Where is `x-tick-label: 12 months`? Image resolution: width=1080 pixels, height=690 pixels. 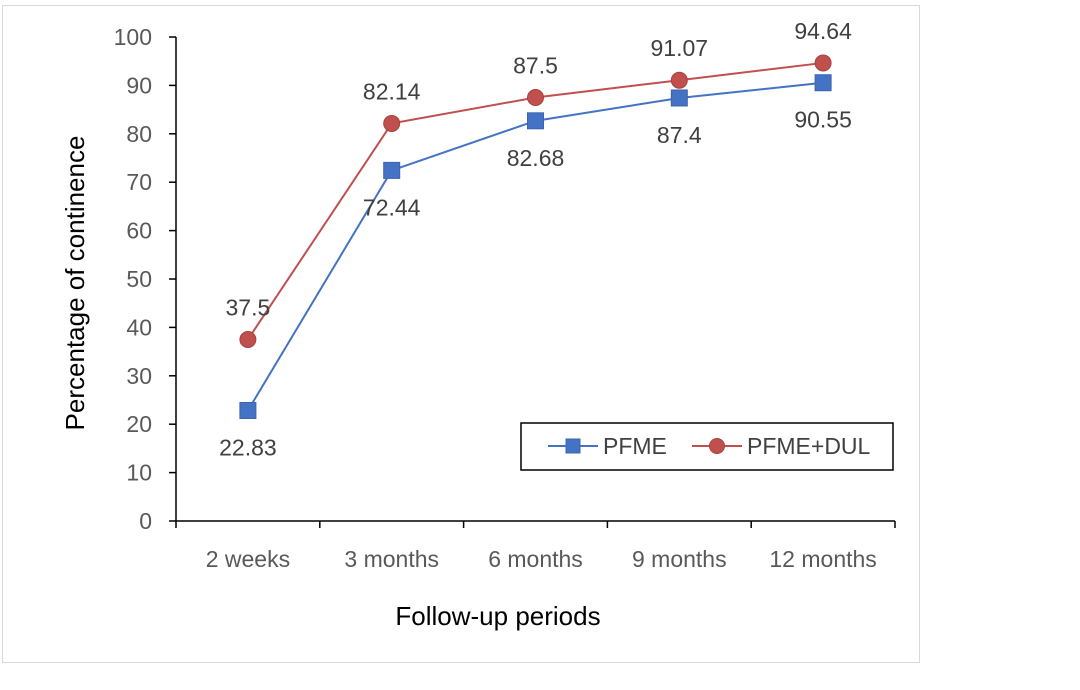
x-tick-label: 12 months is located at coordinates (822, 559).